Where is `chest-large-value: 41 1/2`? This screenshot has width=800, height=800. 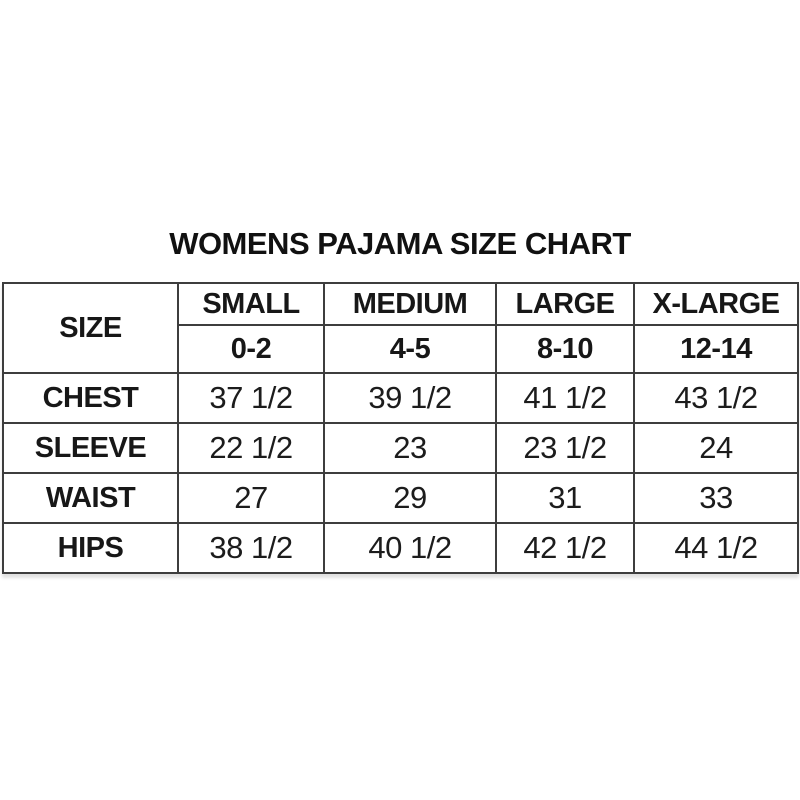
chest-large-value: 41 1/2 is located at coordinates (565, 398).